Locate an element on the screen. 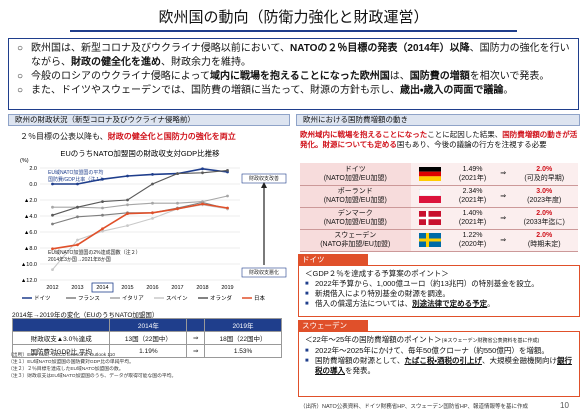 The height and width of the screenshot is (415, 587). text-run: 2022年予算から、1,000億ユーロ（約13兆円）の特別基金を設立。 is located at coordinates (427, 283).